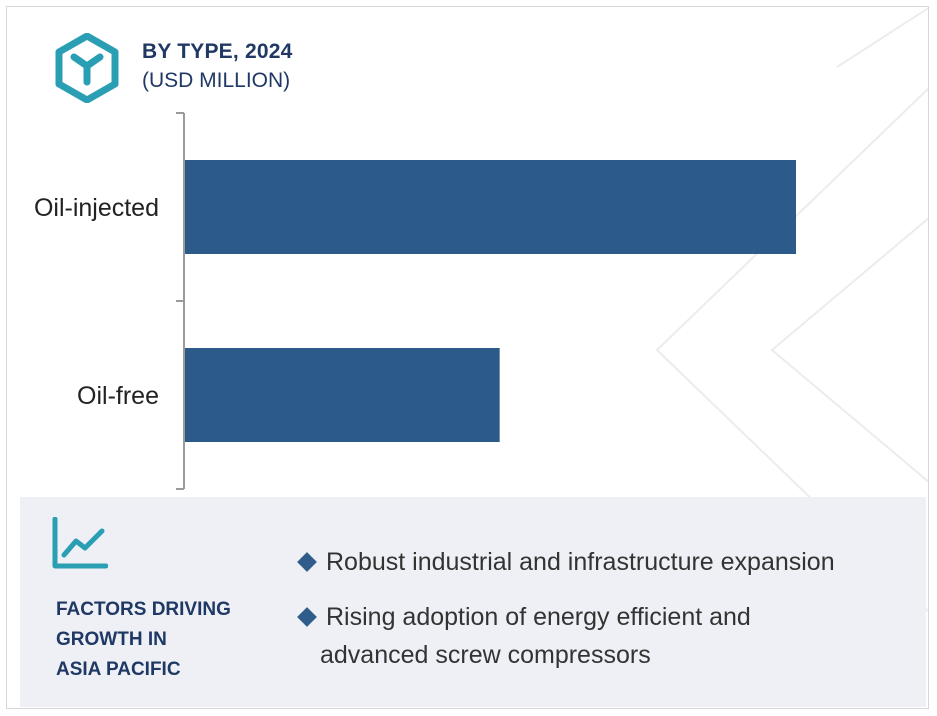  I want to click on factors-title-line: ASIA PACIFIC, so click(118, 669).